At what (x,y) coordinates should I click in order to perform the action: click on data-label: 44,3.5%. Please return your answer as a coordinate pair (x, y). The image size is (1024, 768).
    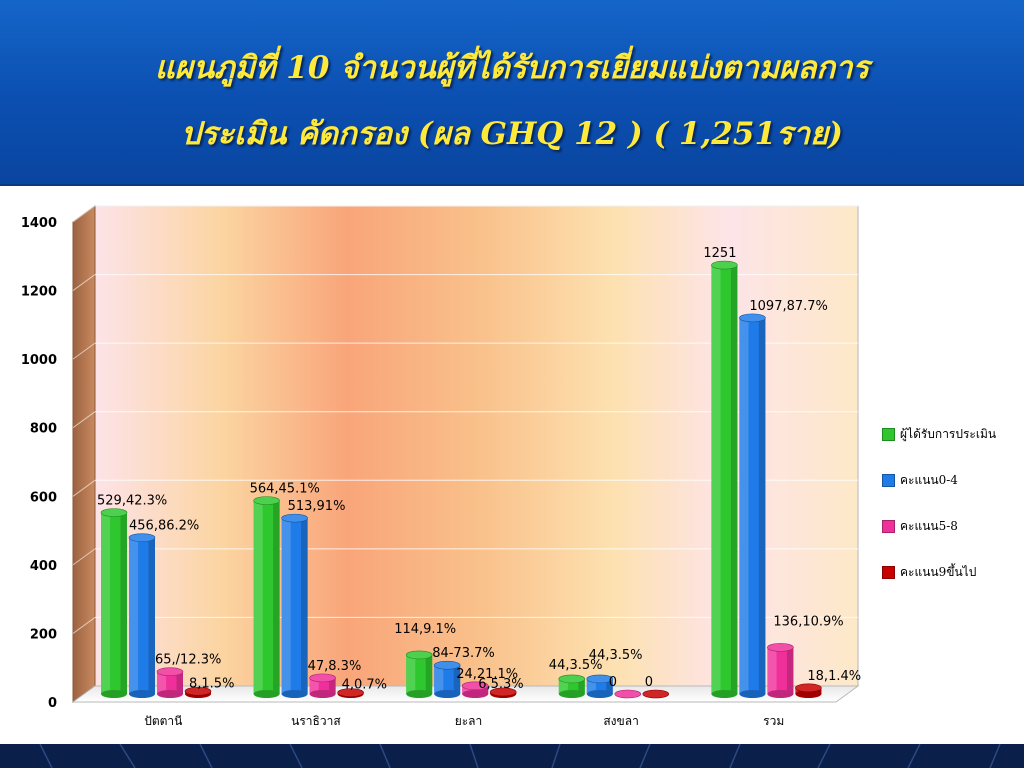
    Looking at the image, I should click on (616, 655).